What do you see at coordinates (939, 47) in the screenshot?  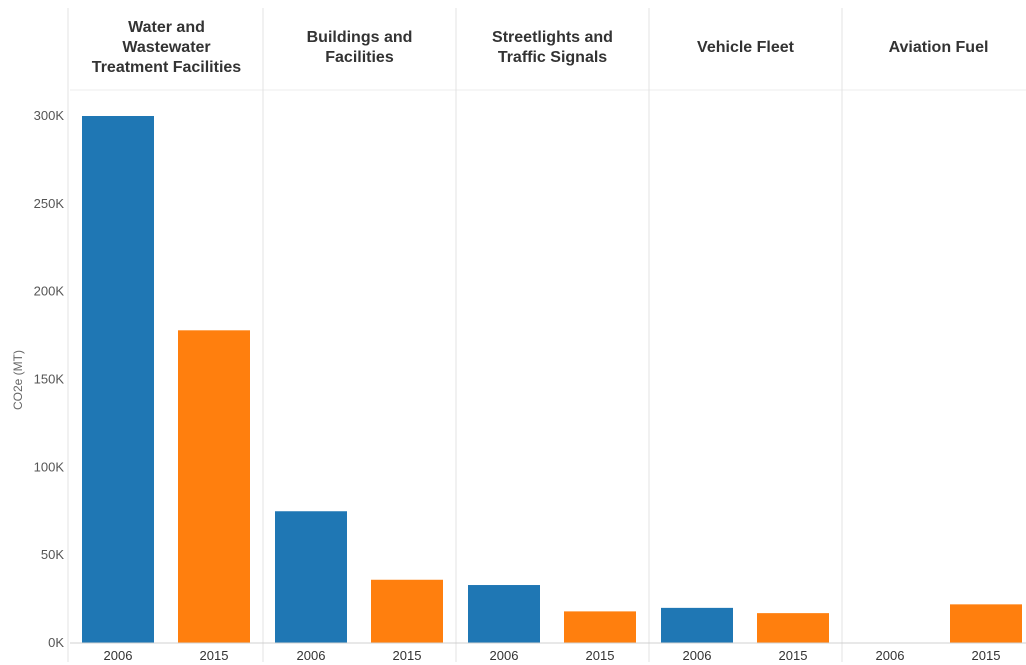 I see `panel-title: Aviation Fuel` at bounding box center [939, 47].